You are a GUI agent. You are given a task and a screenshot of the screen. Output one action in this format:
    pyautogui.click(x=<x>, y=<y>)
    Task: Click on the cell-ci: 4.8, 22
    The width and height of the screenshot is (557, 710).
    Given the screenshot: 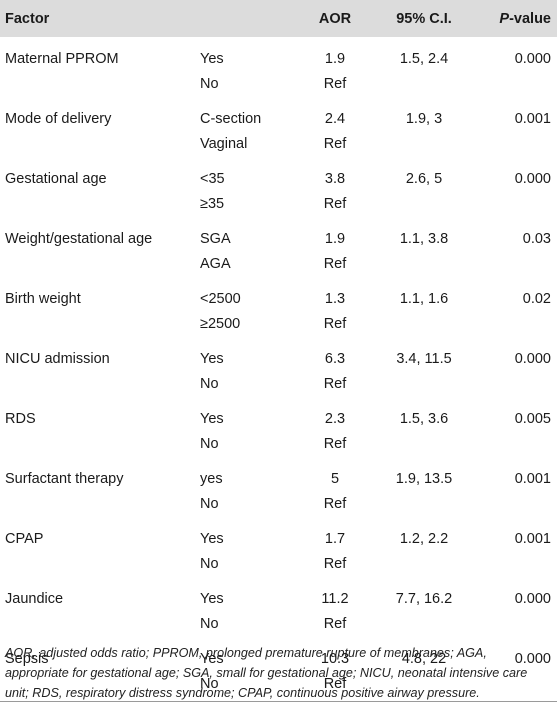 What is the action you would take?
    pyautogui.click(x=424, y=659)
    